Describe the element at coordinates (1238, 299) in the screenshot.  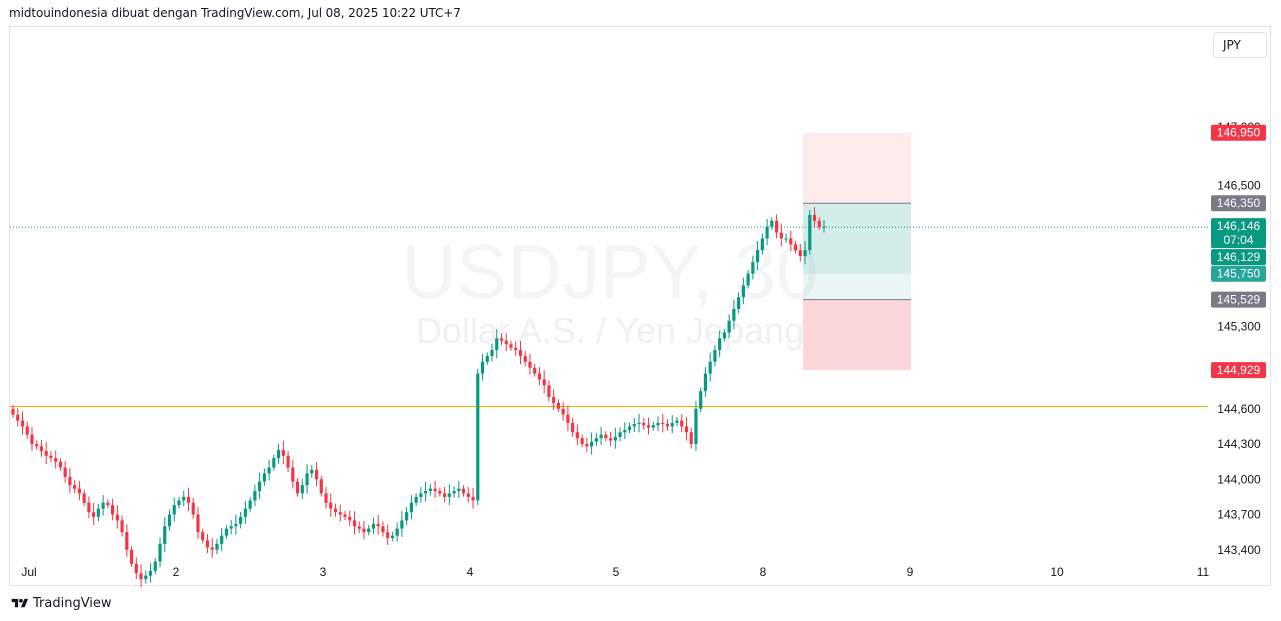
I see `price-tag-entry: 145,529` at that location.